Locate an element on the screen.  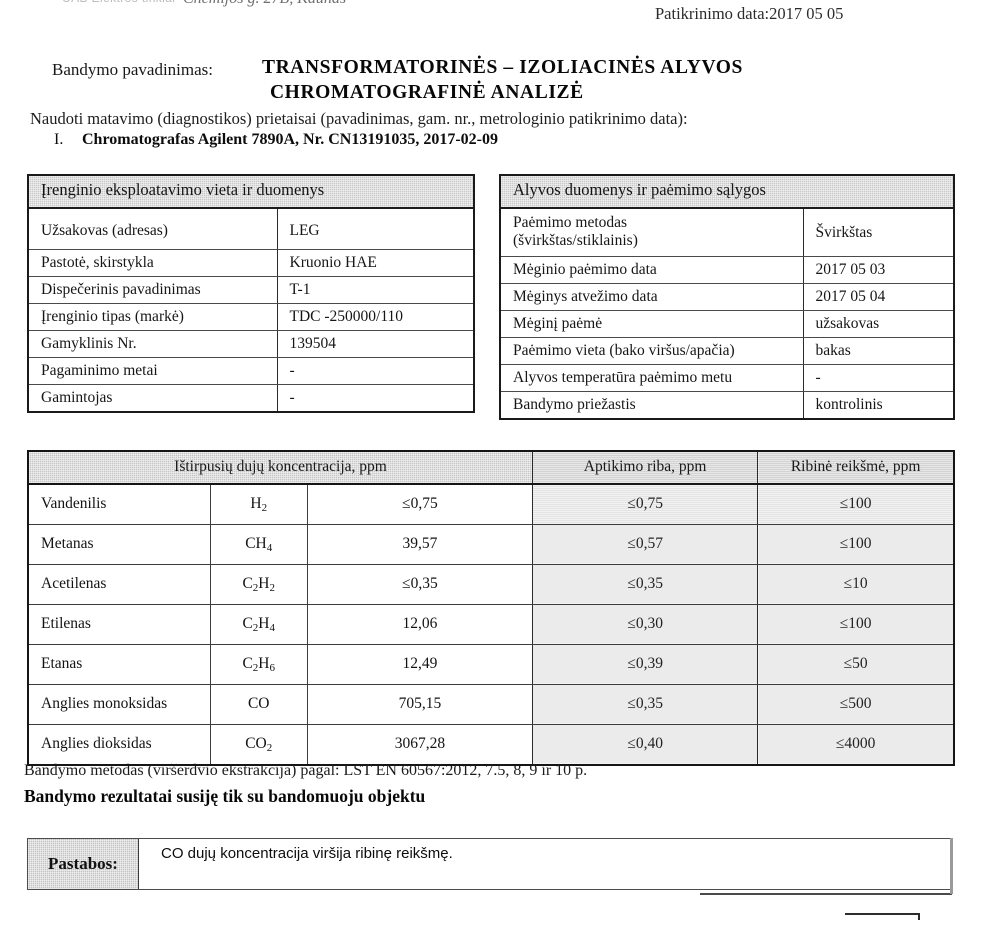
gas-formula-cell: C2H2 is located at coordinates (259, 584).